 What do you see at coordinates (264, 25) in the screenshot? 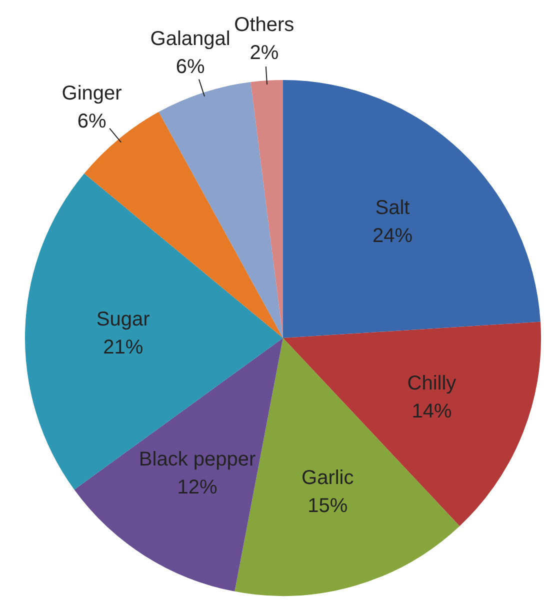
I see `slice-label: Others` at bounding box center [264, 25].